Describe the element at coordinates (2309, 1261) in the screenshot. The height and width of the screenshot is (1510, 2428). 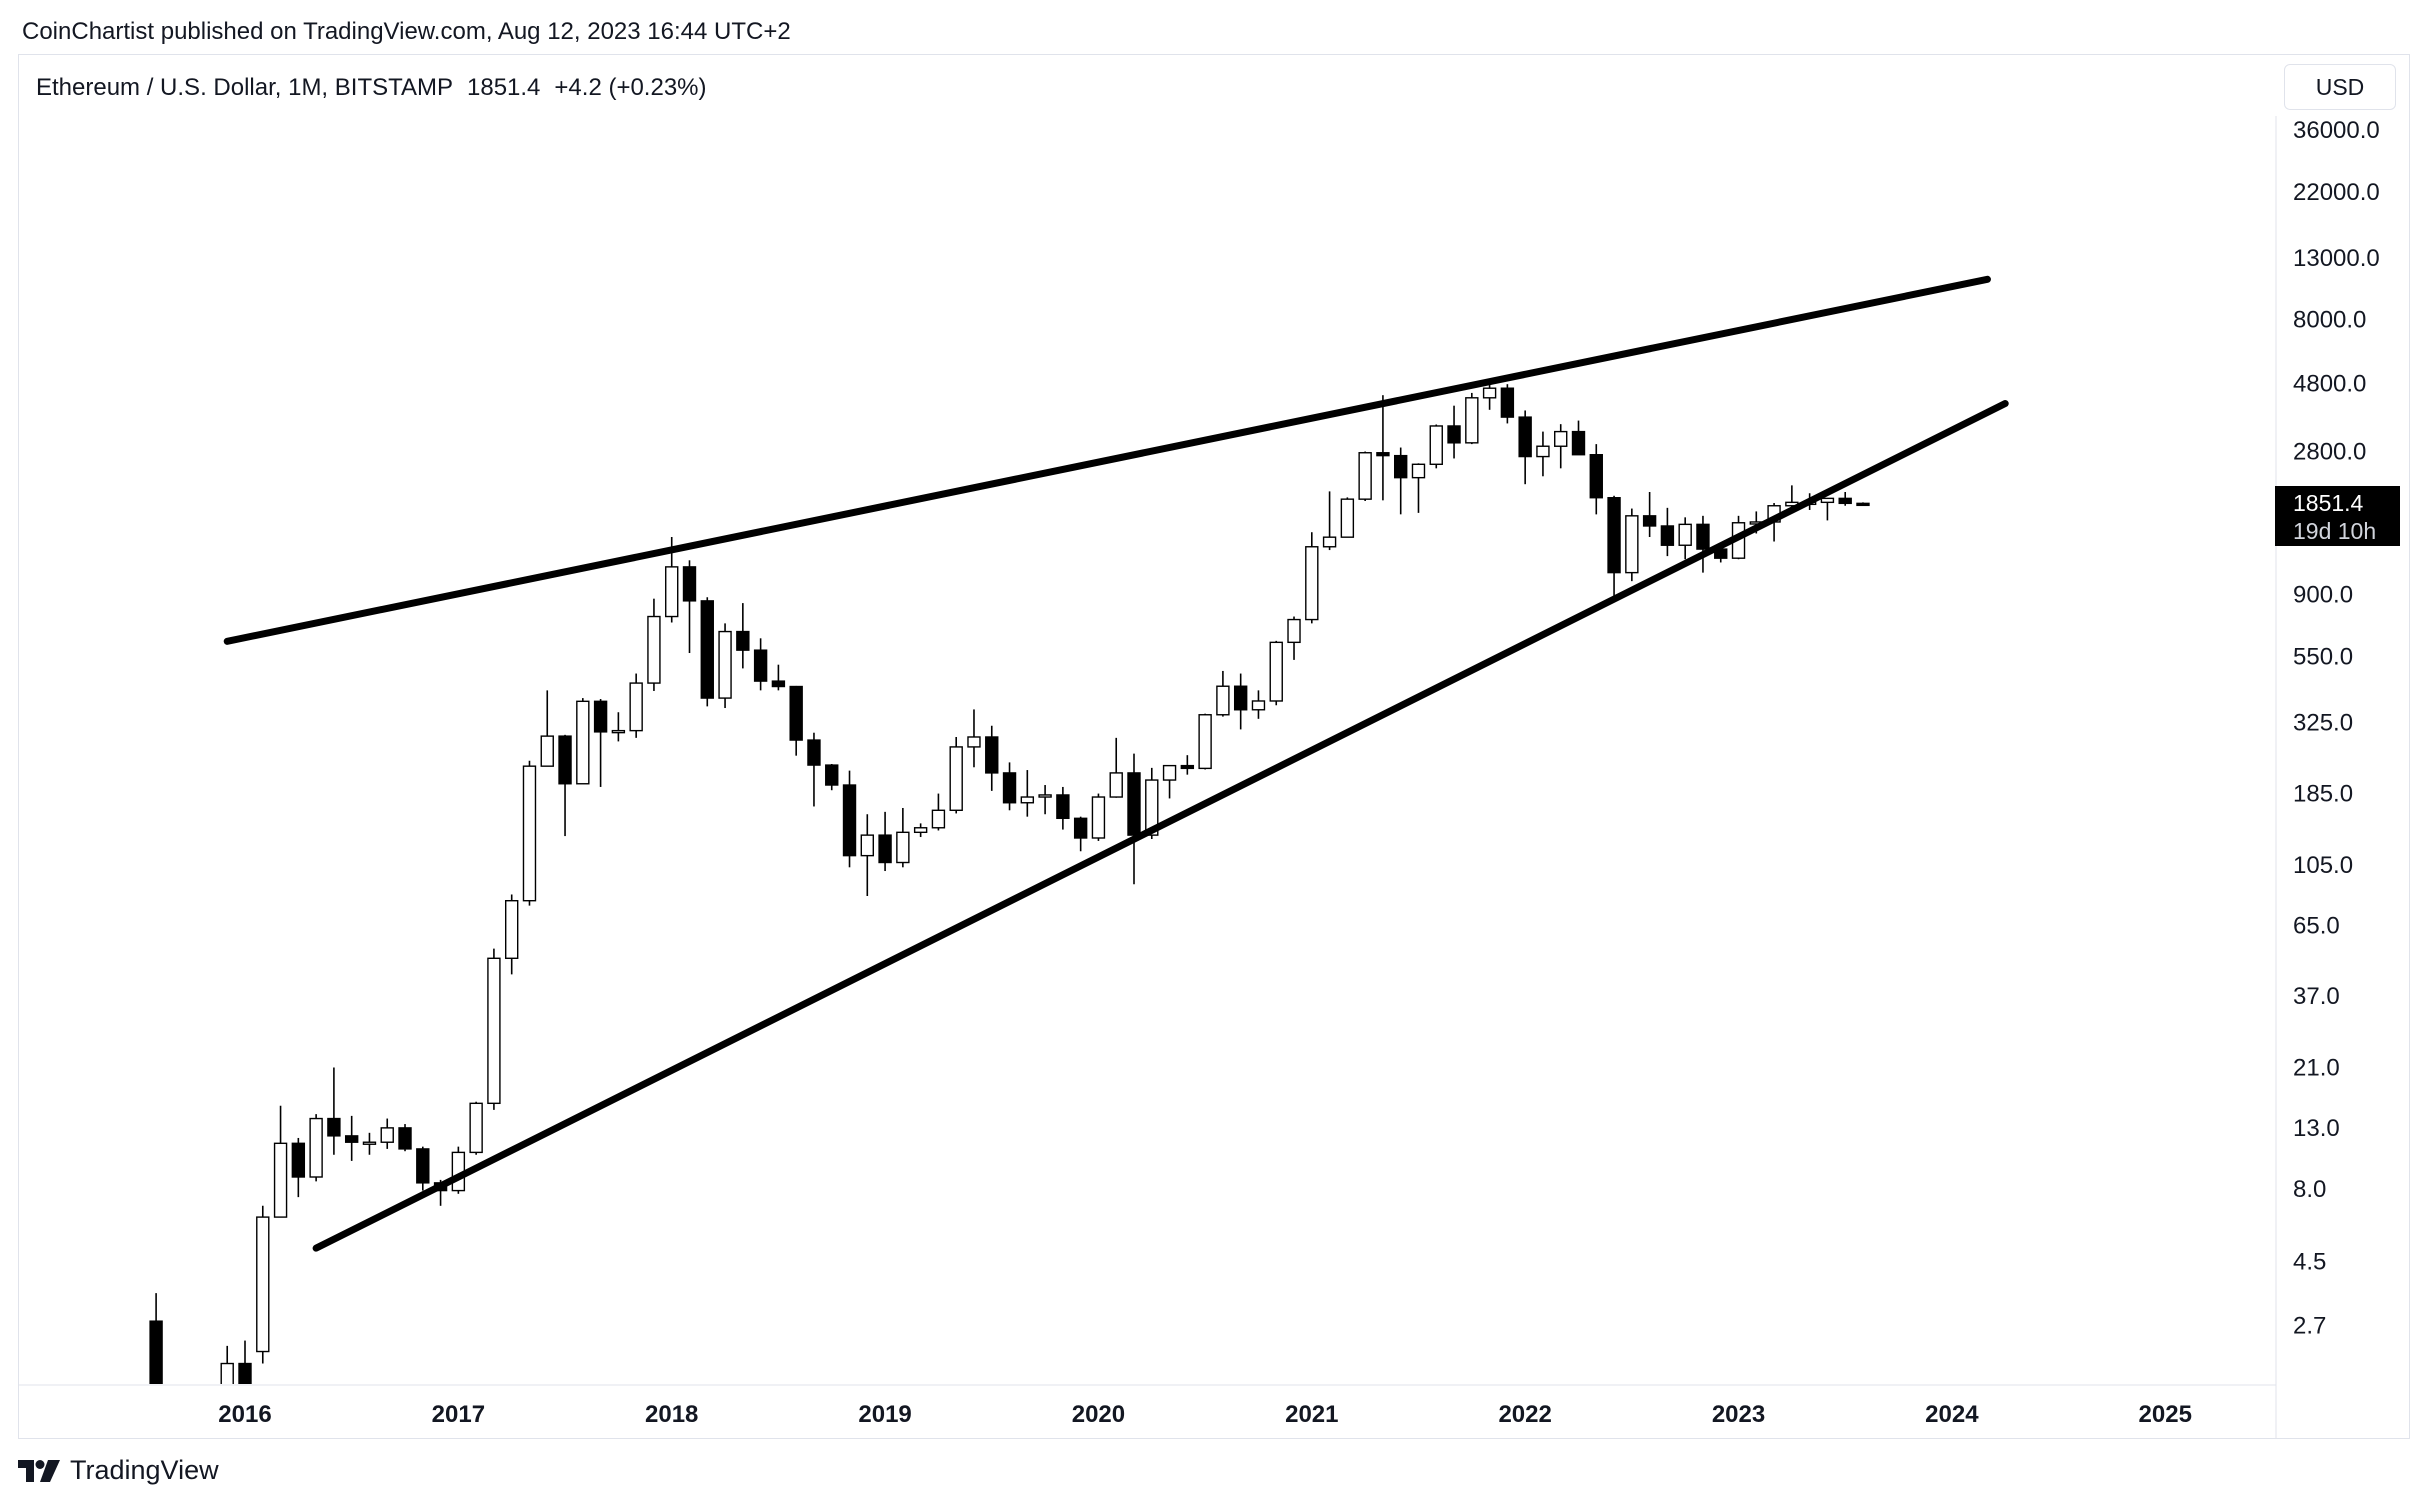
I see `price-axis-label: 4.5` at that location.